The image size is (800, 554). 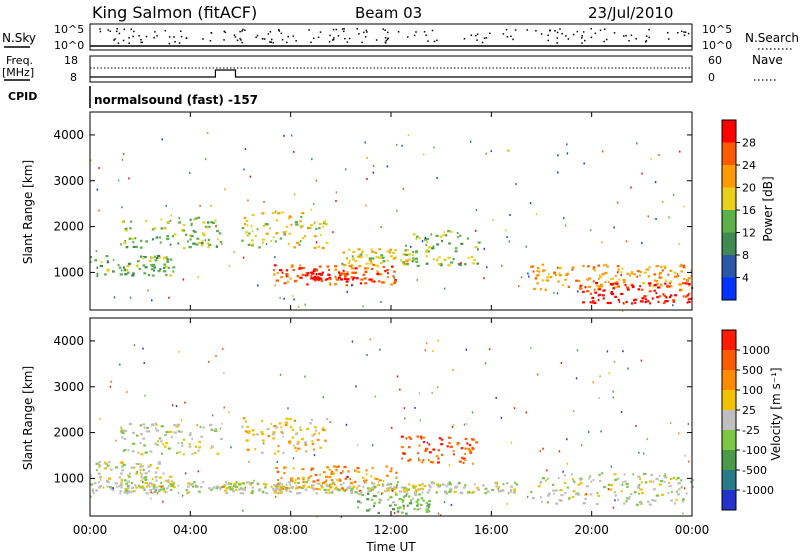 I want to click on colorbar-segment, so click(x=729, y=289).